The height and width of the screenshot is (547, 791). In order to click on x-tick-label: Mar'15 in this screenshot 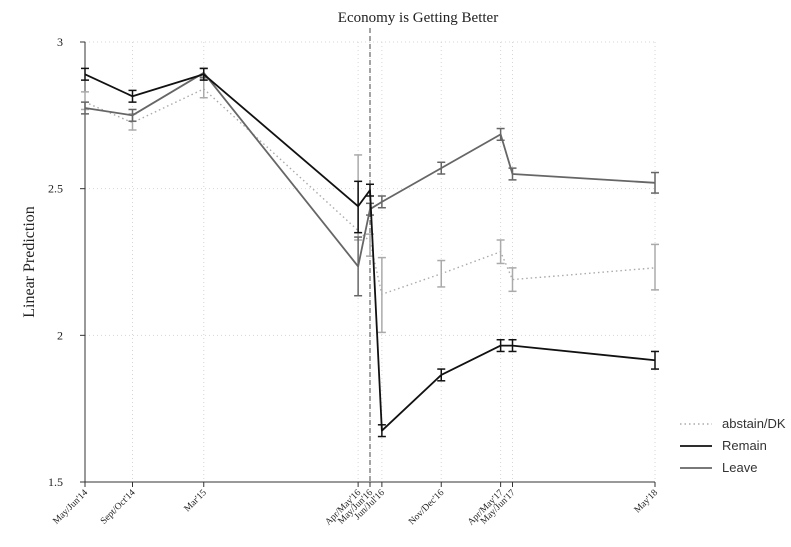, I will do `click(196, 501)`.